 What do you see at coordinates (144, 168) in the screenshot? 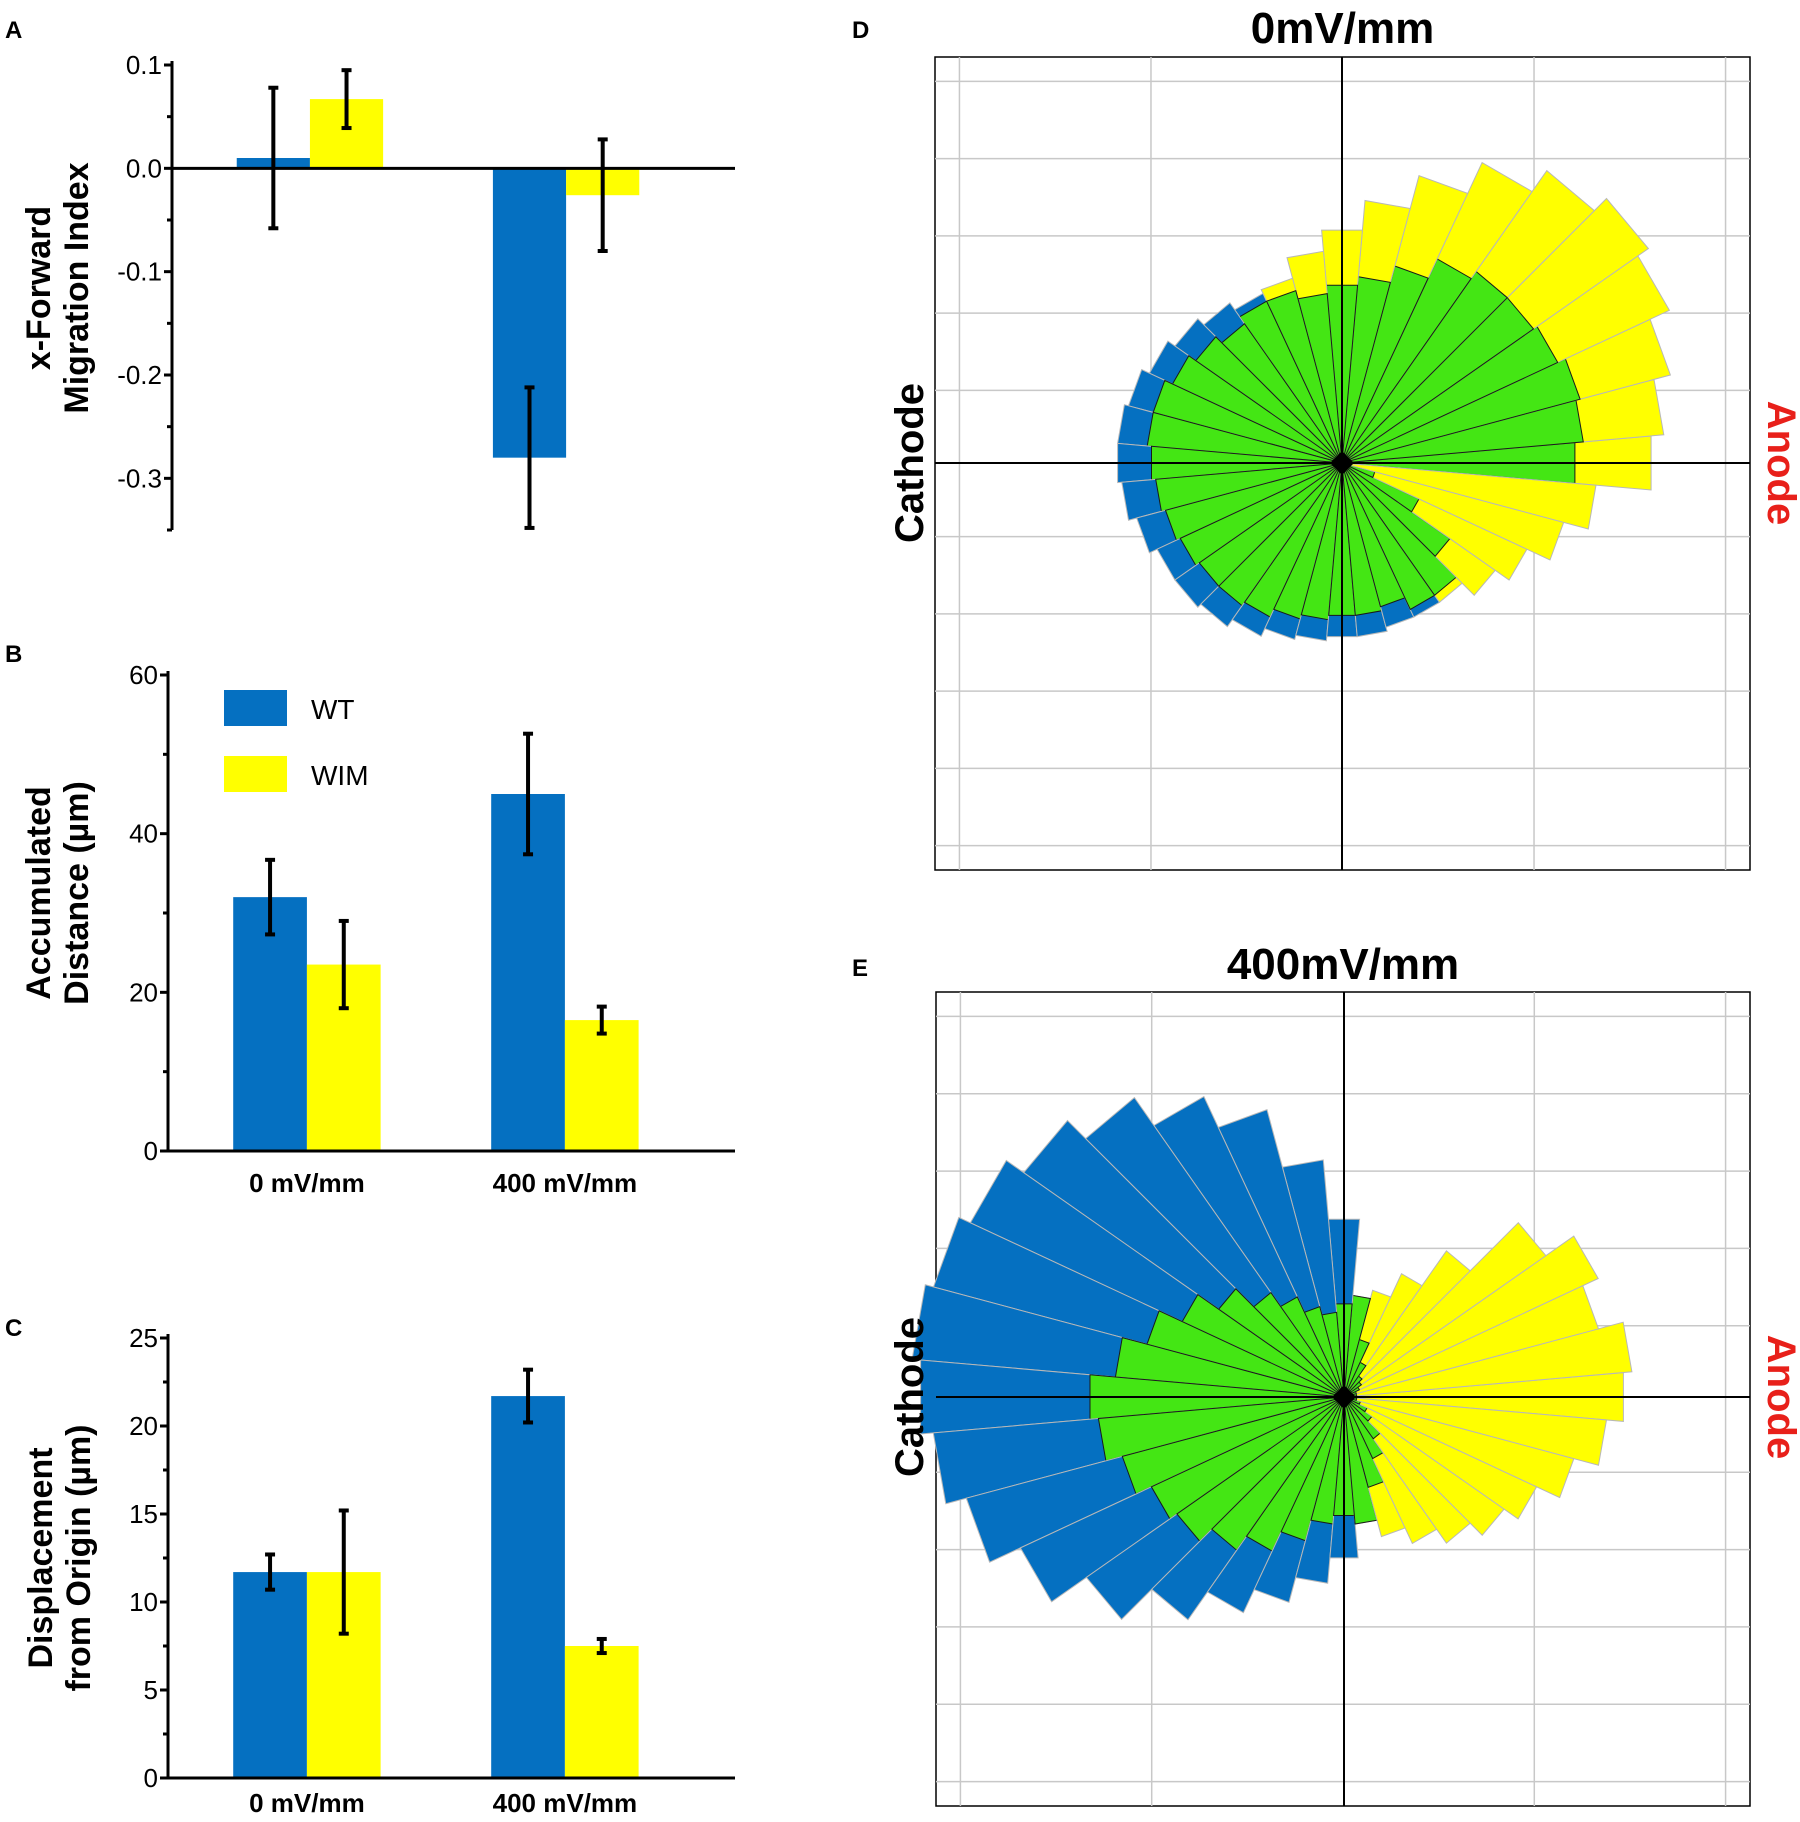
I see `y-tick-label: 0.0` at bounding box center [144, 168].